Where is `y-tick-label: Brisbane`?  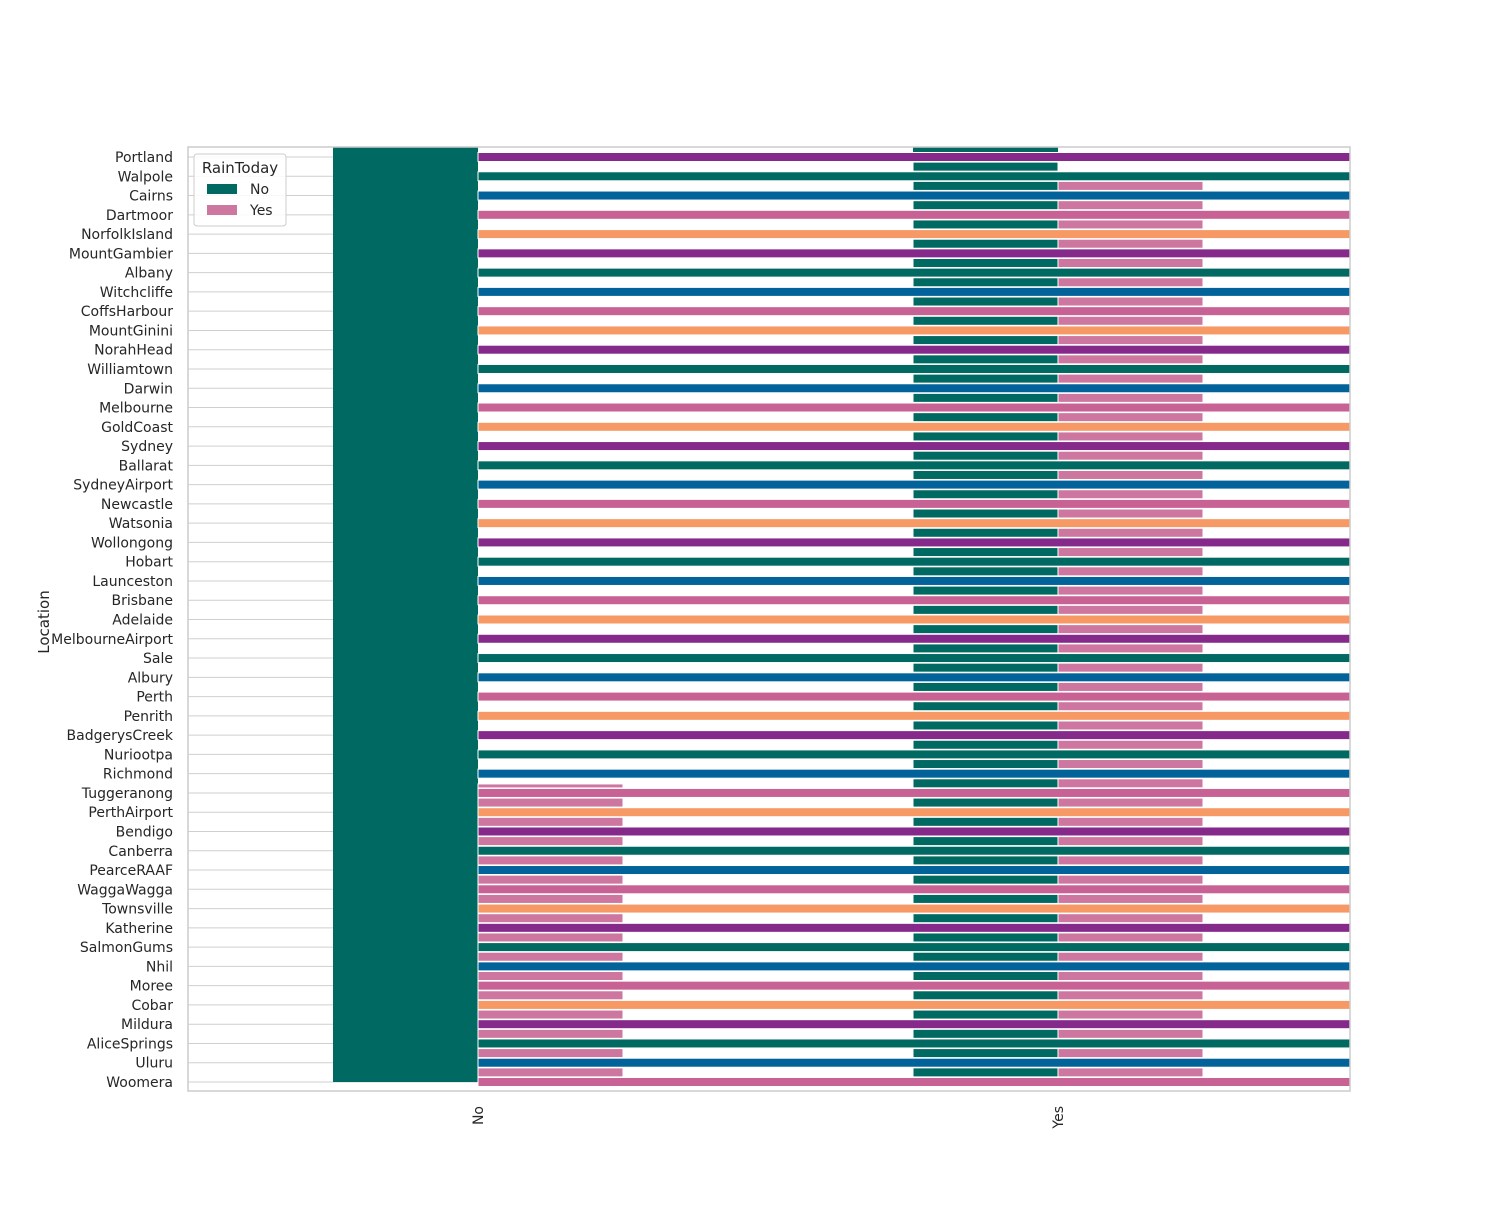
y-tick-label: Brisbane is located at coordinates (143, 601).